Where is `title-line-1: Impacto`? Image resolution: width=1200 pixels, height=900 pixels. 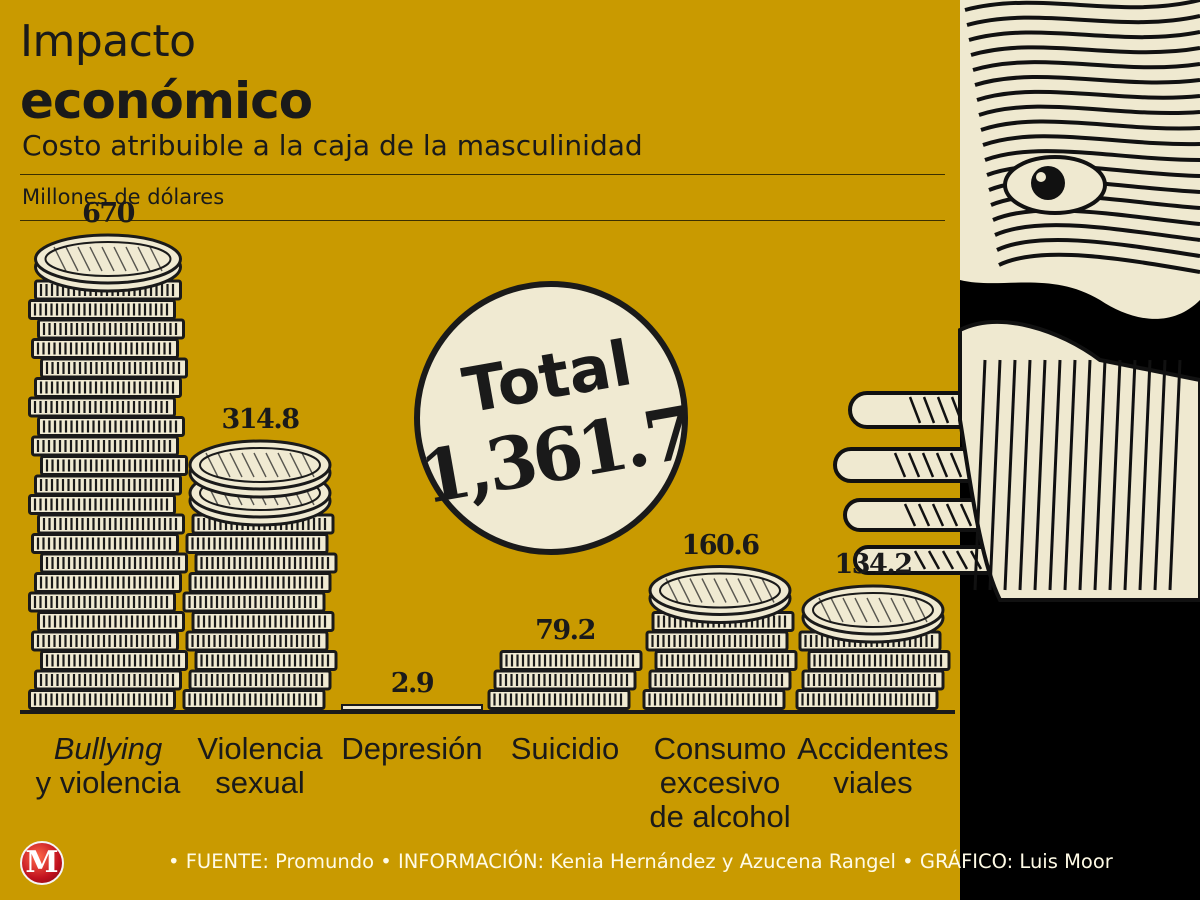
title-line-1: Impacto is located at coordinates (108, 41).